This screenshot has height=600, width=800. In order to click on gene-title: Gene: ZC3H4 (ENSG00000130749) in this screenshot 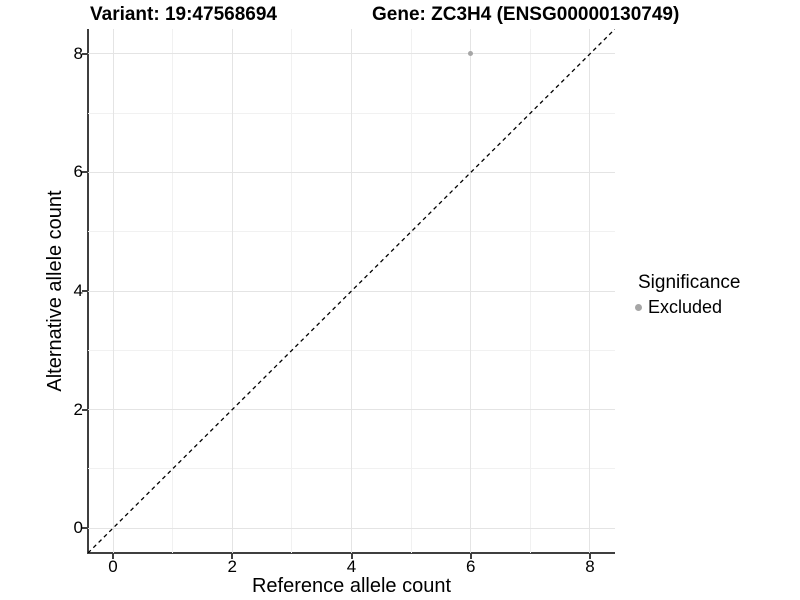, I will do `click(526, 14)`.